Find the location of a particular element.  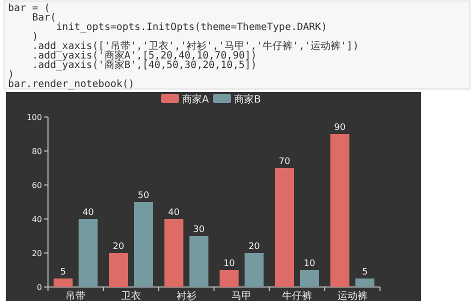

x-tick-label: 运动裤 is located at coordinates (352, 295).